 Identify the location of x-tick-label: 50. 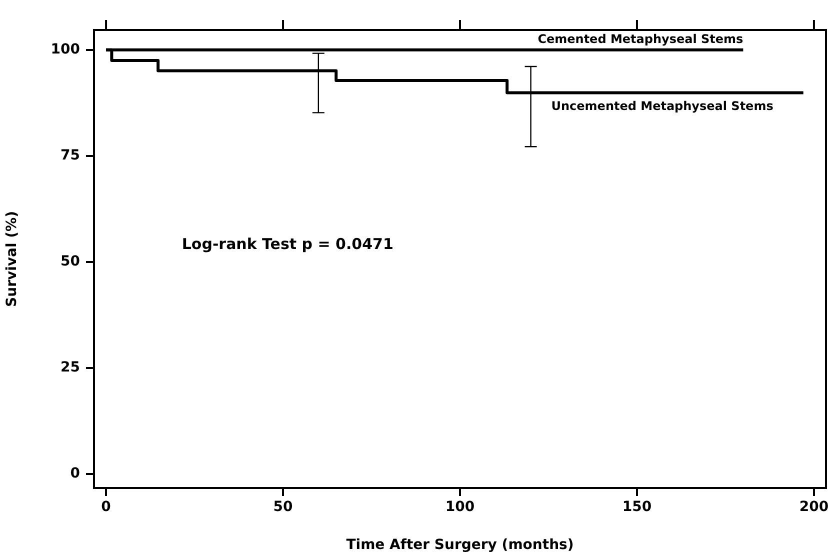
(283, 507).